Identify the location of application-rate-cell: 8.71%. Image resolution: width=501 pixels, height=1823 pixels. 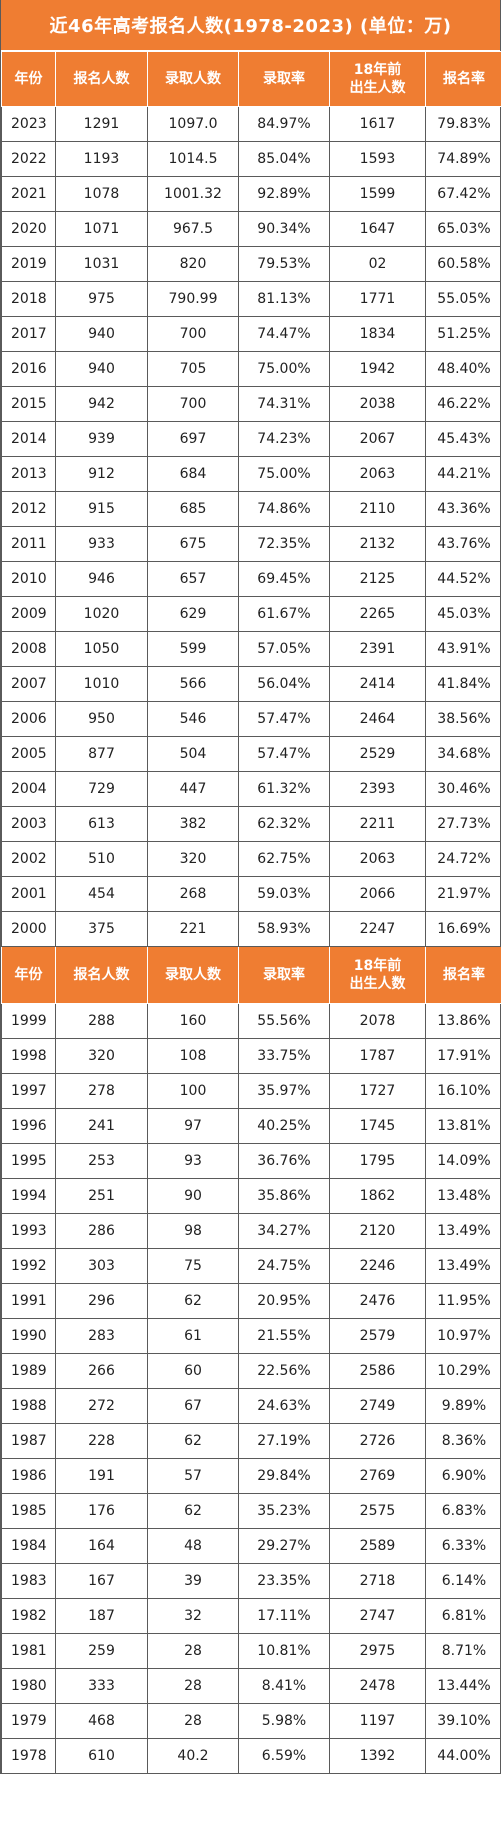
(463, 1651).